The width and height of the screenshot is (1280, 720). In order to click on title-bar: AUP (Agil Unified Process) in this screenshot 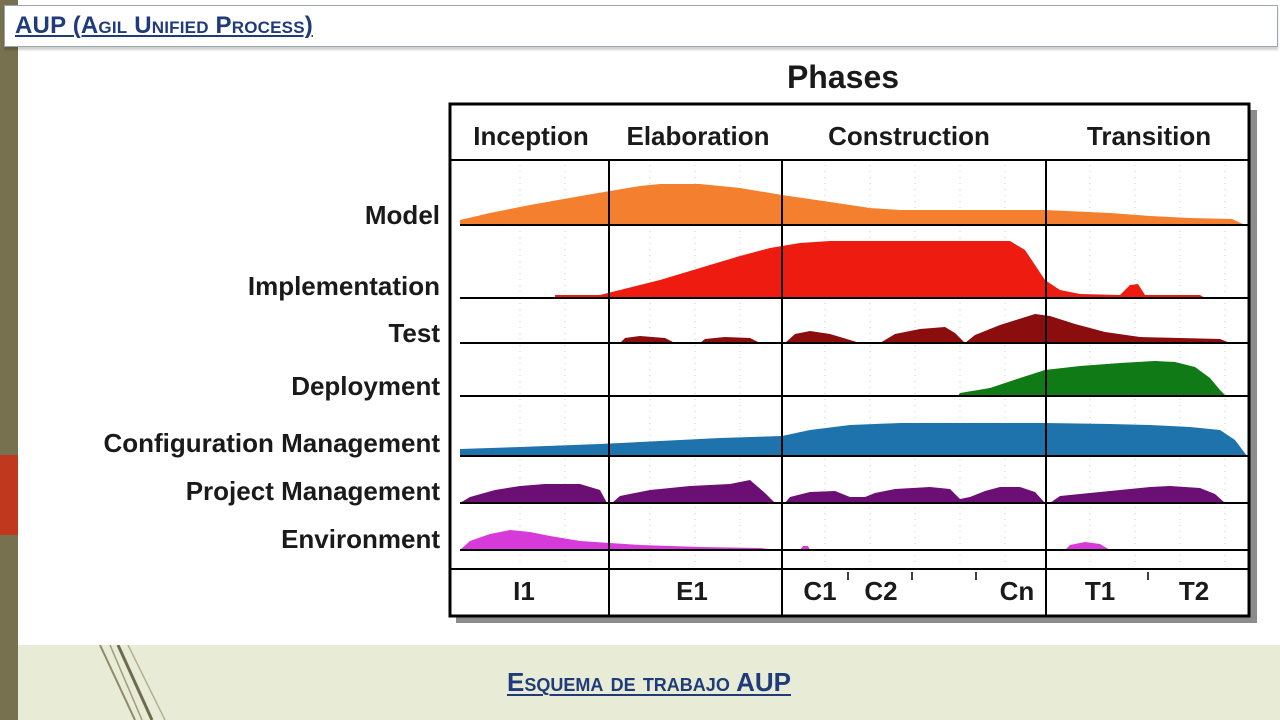, I will do `click(641, 26)`.